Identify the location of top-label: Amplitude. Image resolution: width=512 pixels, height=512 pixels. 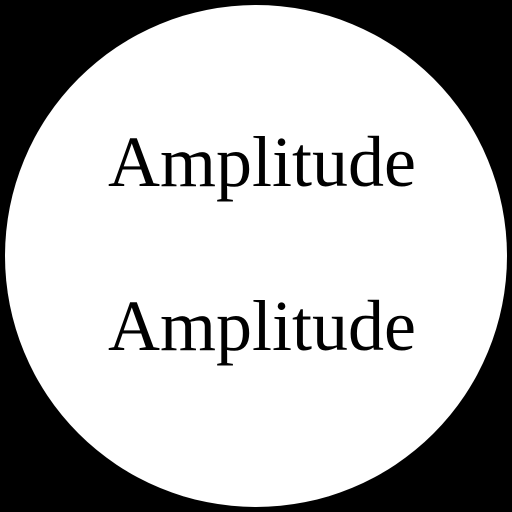
(262, 162).